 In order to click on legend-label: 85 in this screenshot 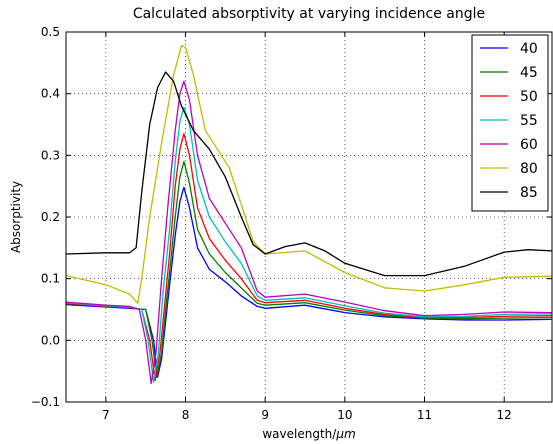, I will do `click(529, 193)`.